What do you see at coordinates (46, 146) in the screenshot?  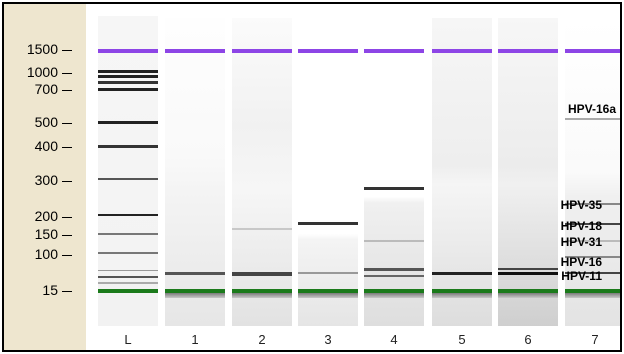 I see `size-label-400: 400` at bounding box center [46, 146].